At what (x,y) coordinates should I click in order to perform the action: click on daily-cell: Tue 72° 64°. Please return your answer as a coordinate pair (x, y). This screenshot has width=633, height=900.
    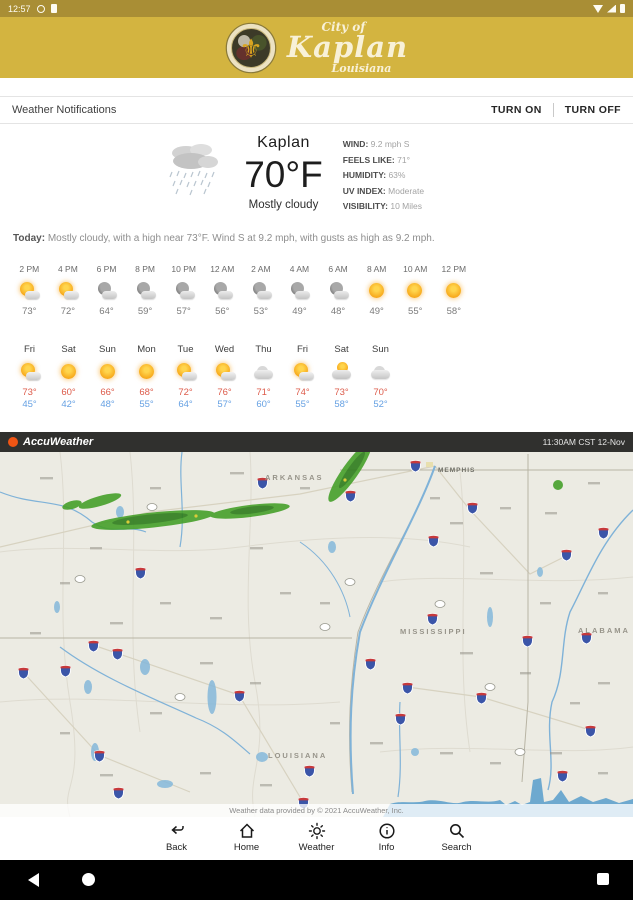
    Looking at the image, I should click on (185, 377).